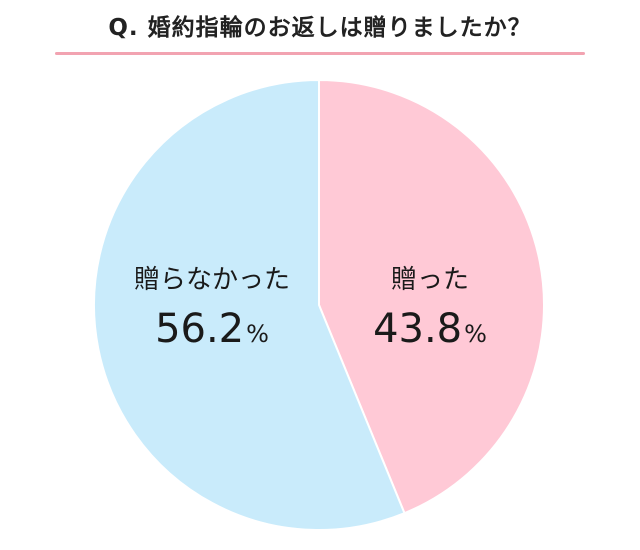  Describe the element at coordinates (212, 280) in the screenshot. I see `slice-label-1: 贈らなかった` at that location.